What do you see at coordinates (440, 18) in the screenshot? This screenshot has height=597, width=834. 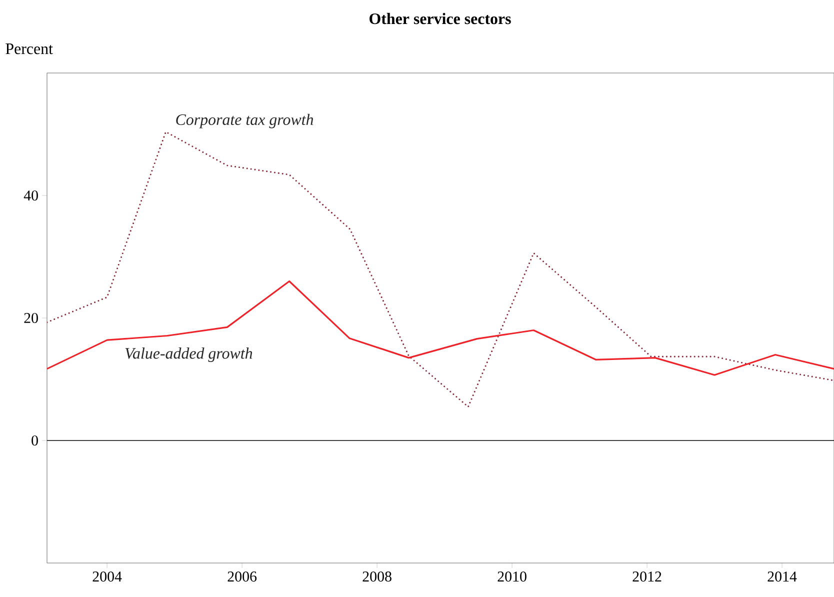 I see `chart-title: Other service sectors` at bounding box center [440, 18].